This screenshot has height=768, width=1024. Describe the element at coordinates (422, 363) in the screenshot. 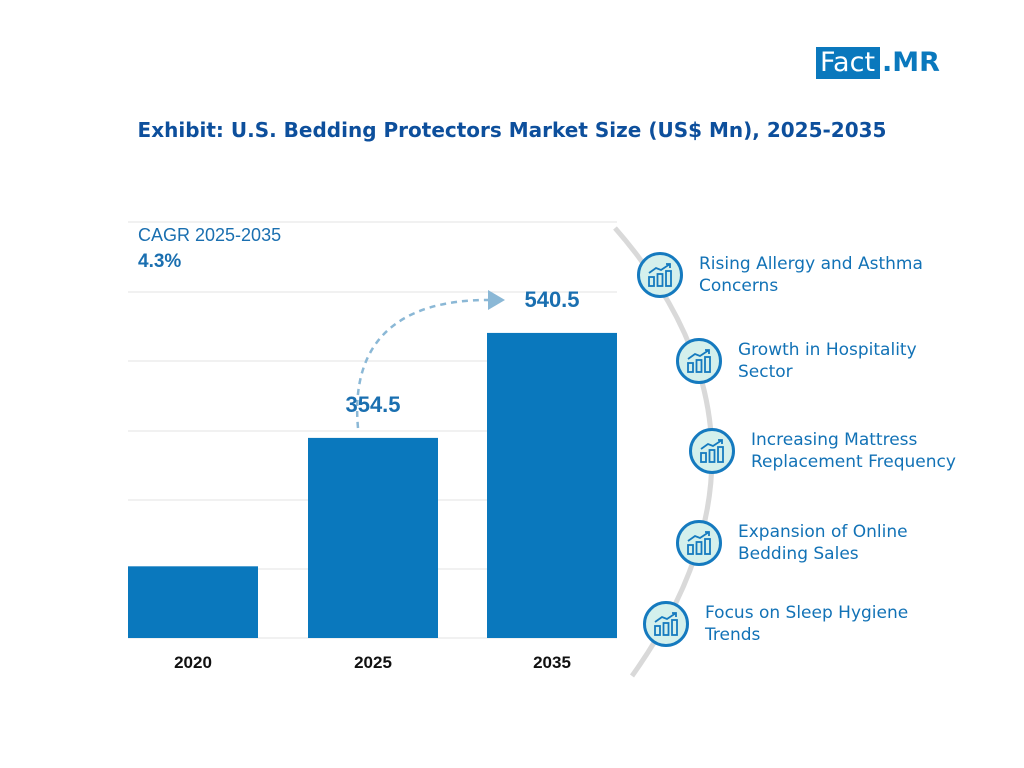

I see `growth-arrow` at that location.